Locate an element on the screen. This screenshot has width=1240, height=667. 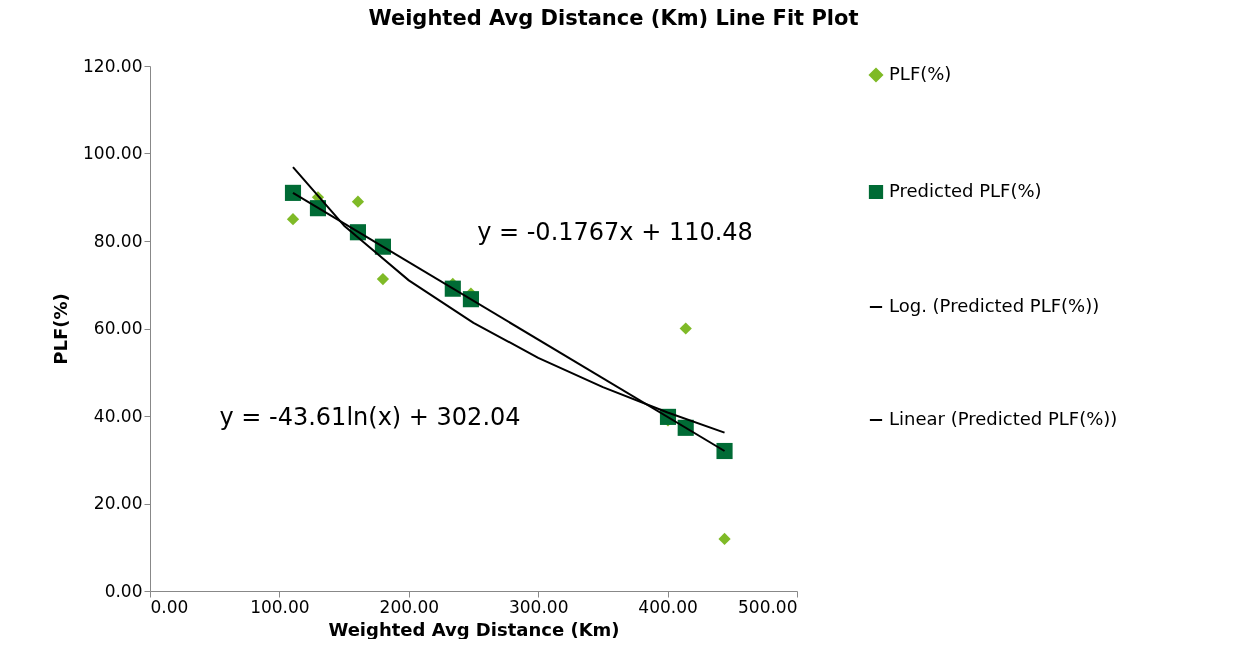
legend-label: PLF(%) is located at coordinates (920, 73).